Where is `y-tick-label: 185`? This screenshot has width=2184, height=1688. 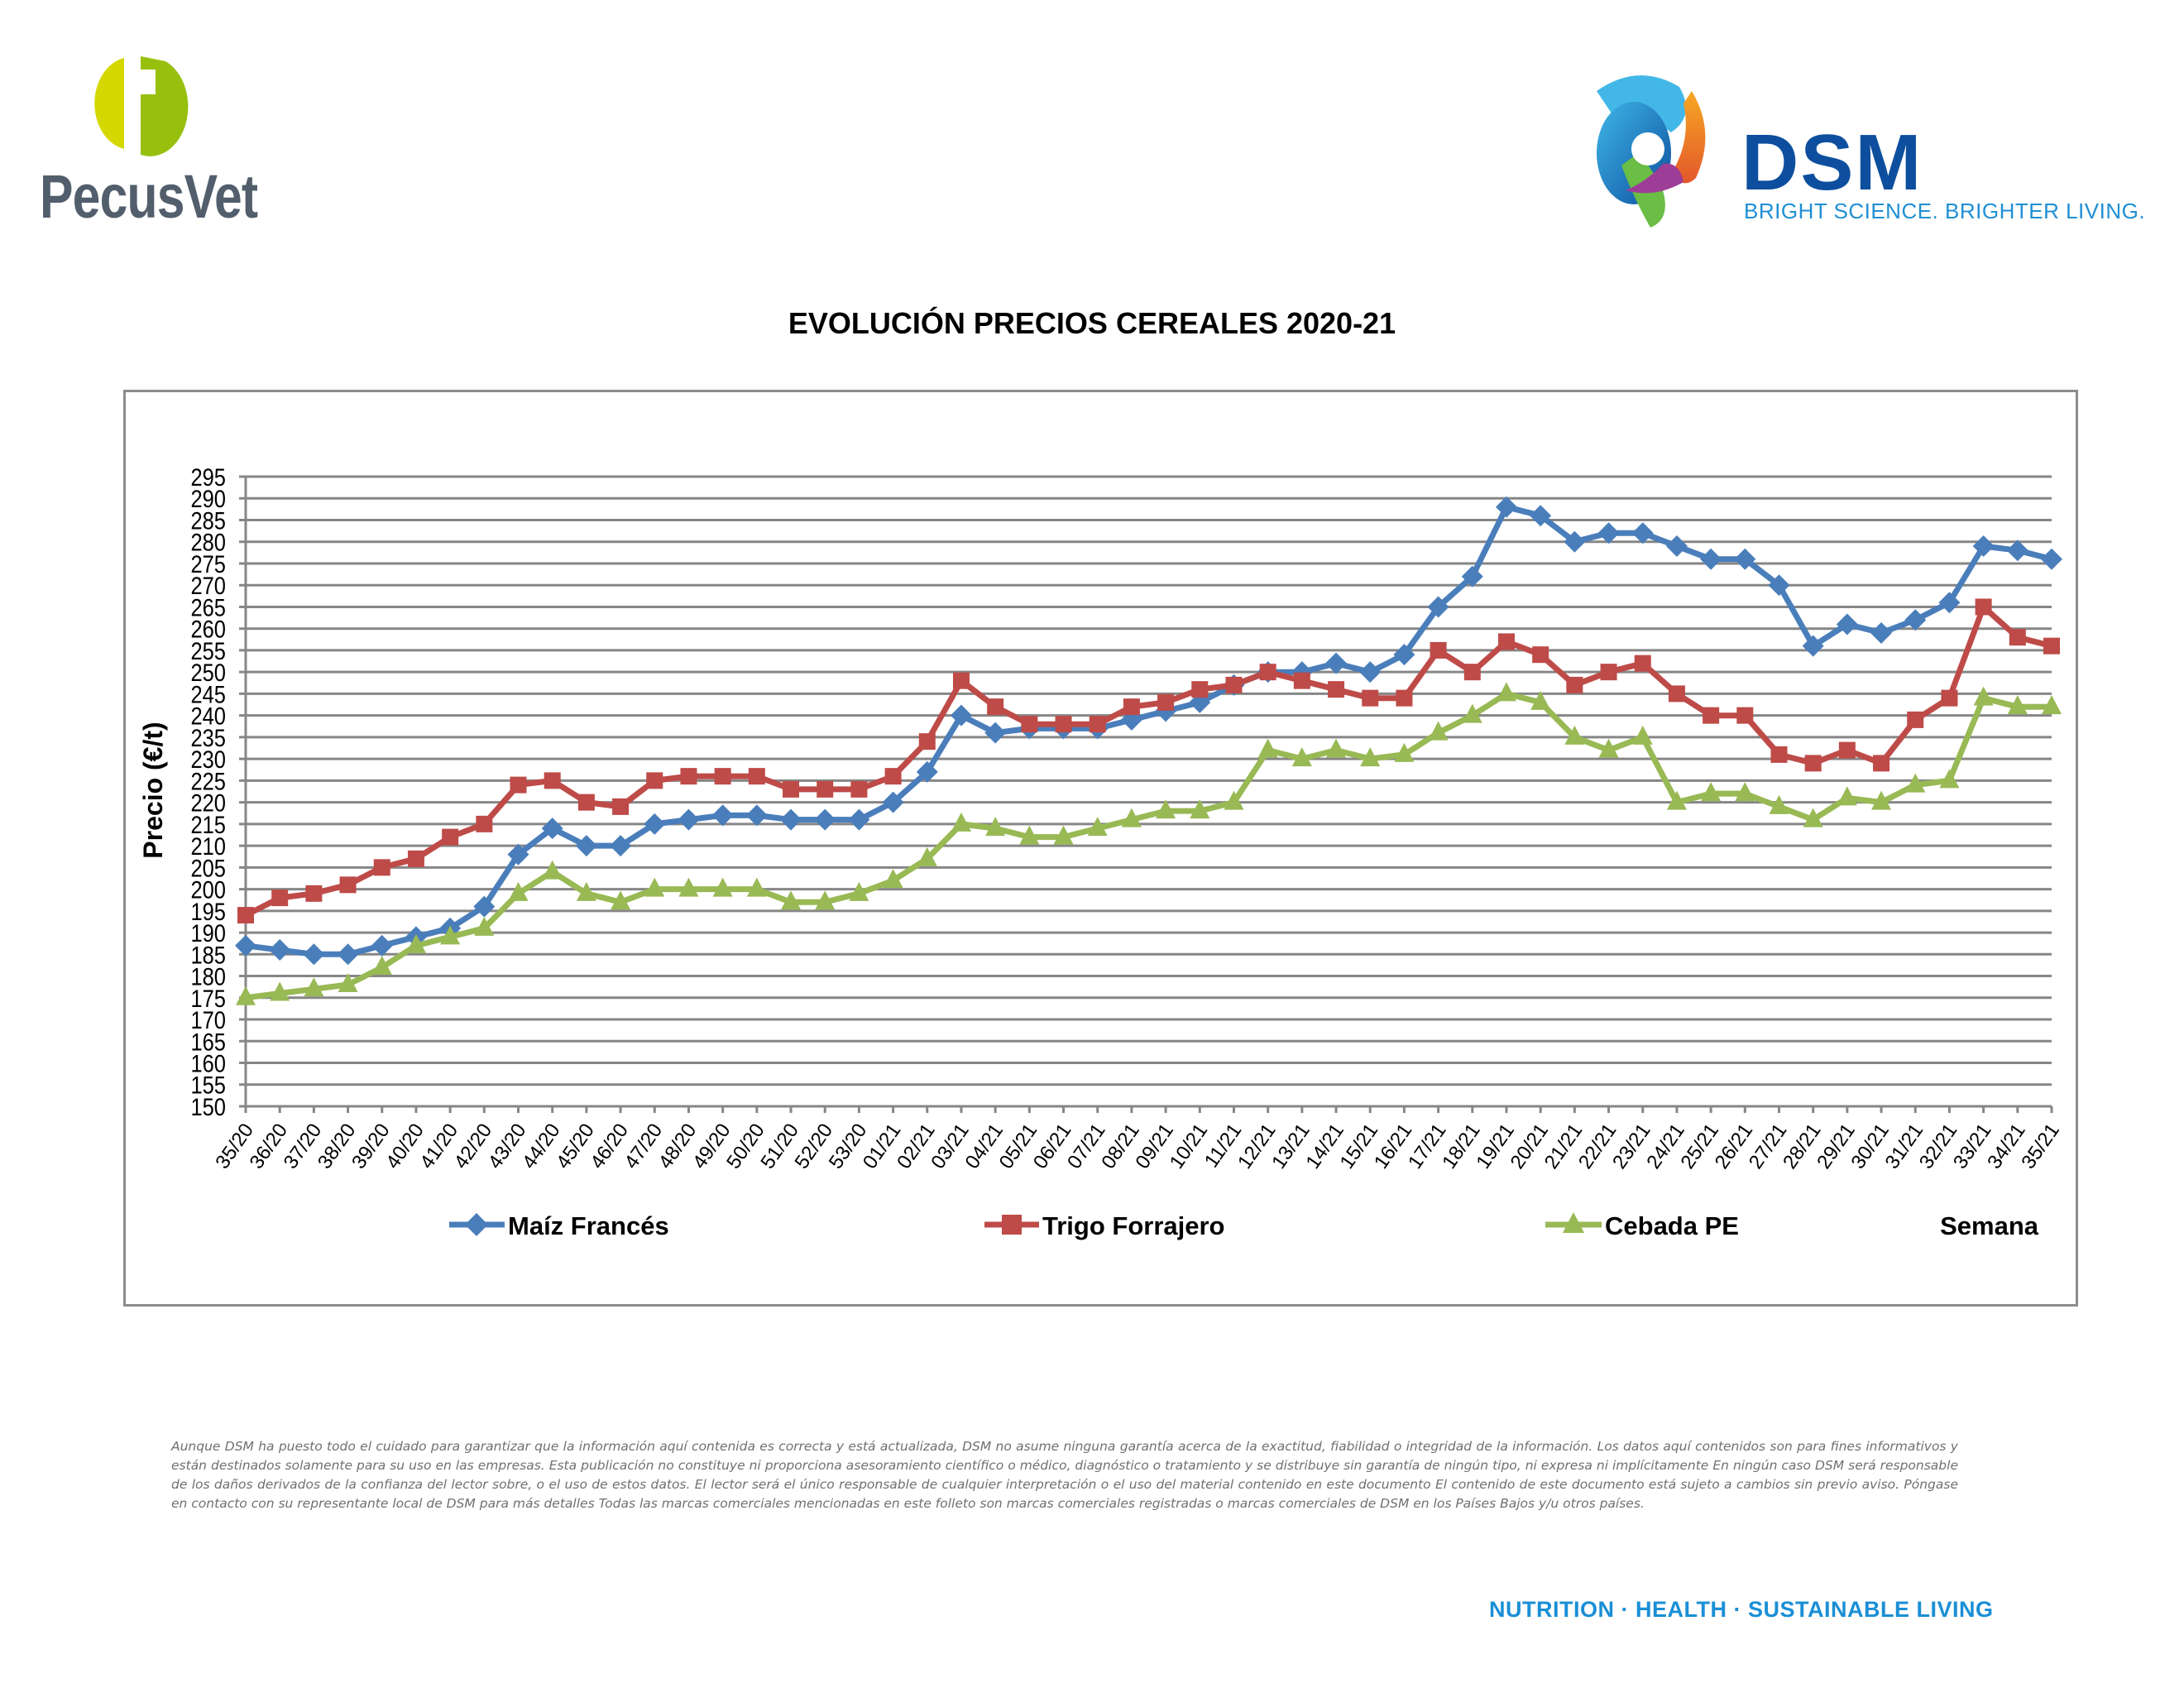 y-tick-label: 185 is located at coordinates (208, 954).